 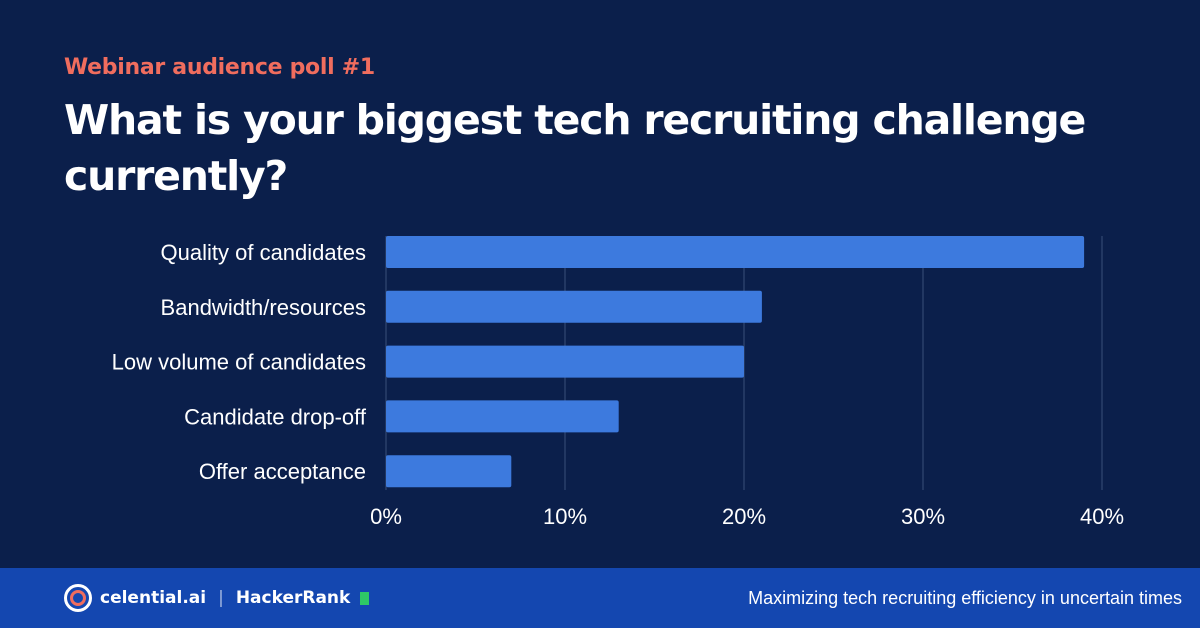 What do you see at coordinates (293, 598) in the screenshot?
I see `brand-hackerrank: HackerRank` at bounding box center [293, 598].